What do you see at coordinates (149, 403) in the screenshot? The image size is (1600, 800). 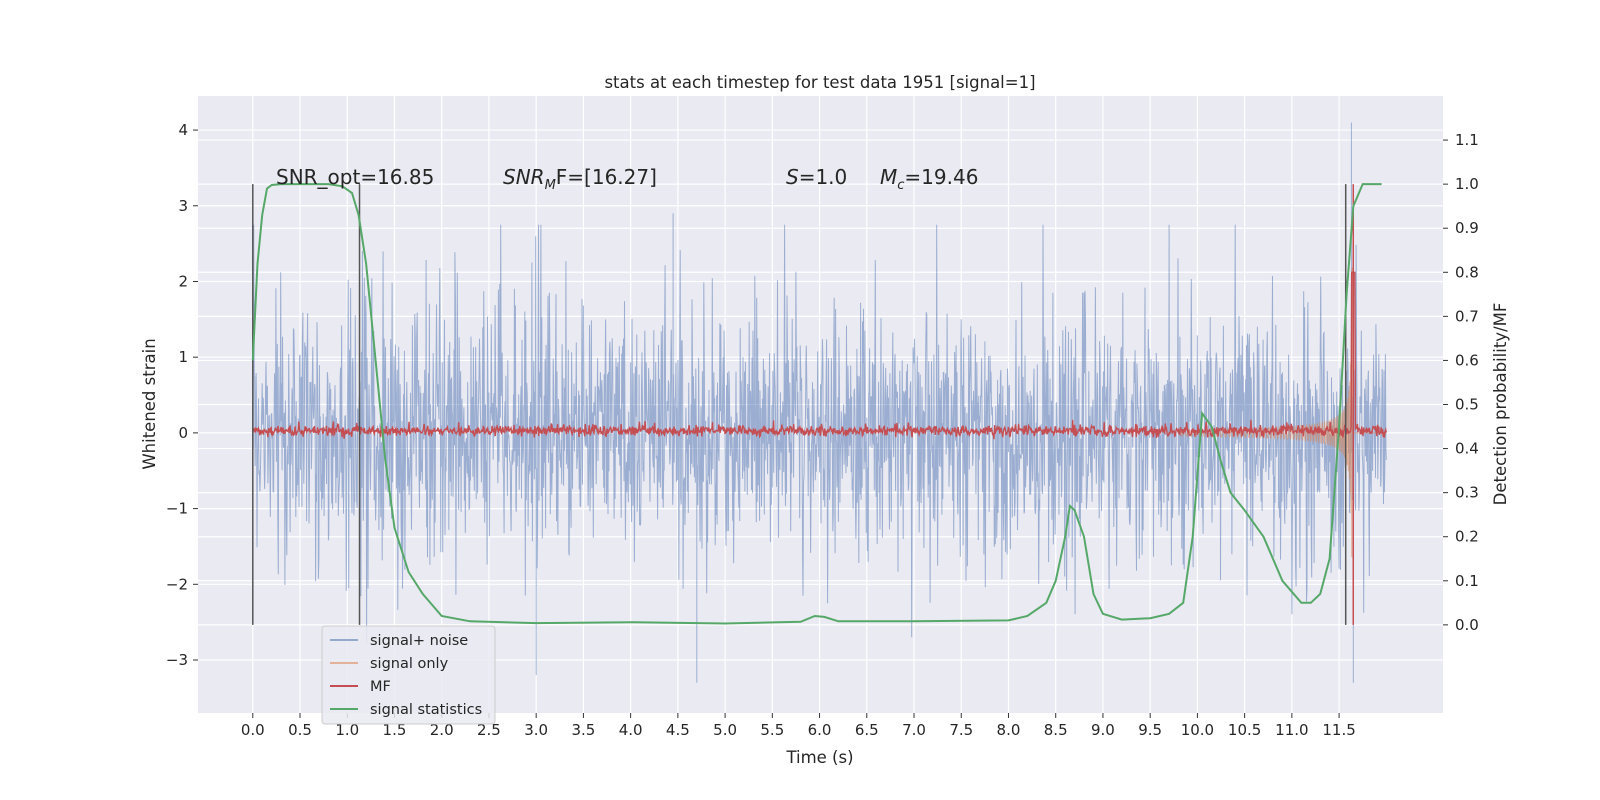 I see `y-axis-label-left: Whitened strain` at bounding box center [149, 403].